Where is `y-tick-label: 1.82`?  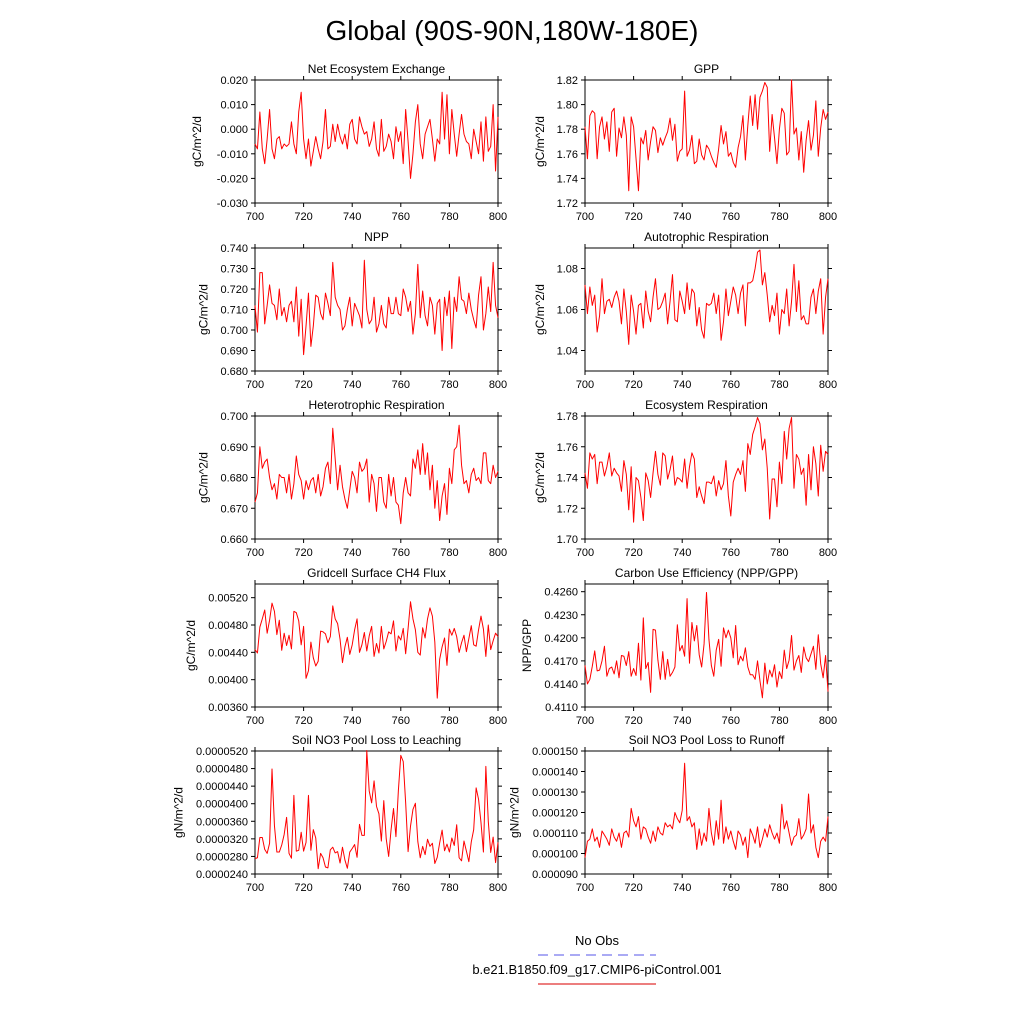 y-tick-label: 1.82 is located at coordinates (567, 81).